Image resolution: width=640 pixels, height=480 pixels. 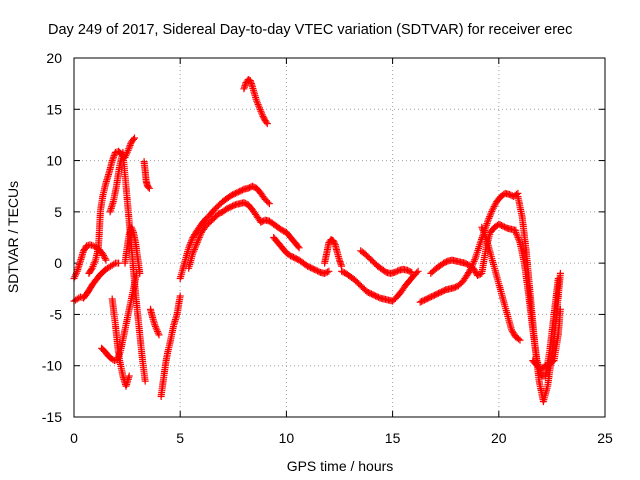 I want to click on y-tick-label: -10, so click(x=52, y=366).